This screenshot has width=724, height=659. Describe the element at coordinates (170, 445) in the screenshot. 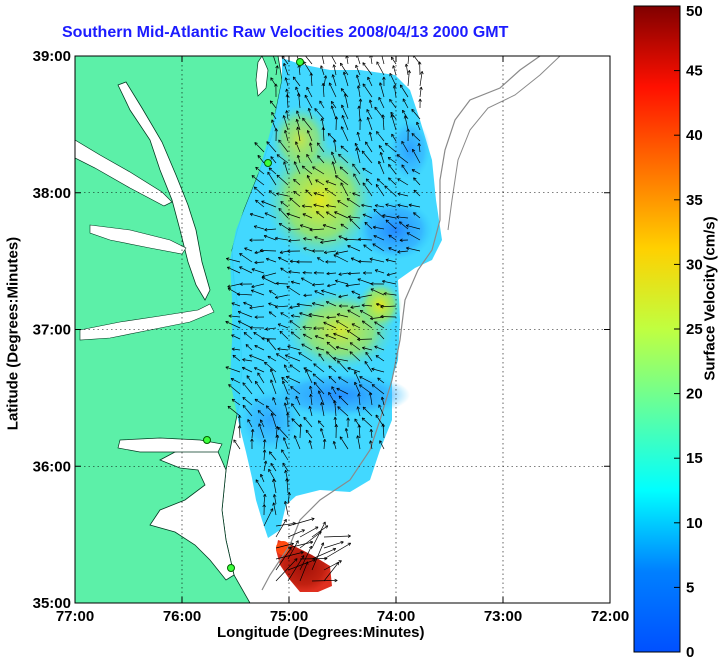

I see `albemarle-sound` at that location.